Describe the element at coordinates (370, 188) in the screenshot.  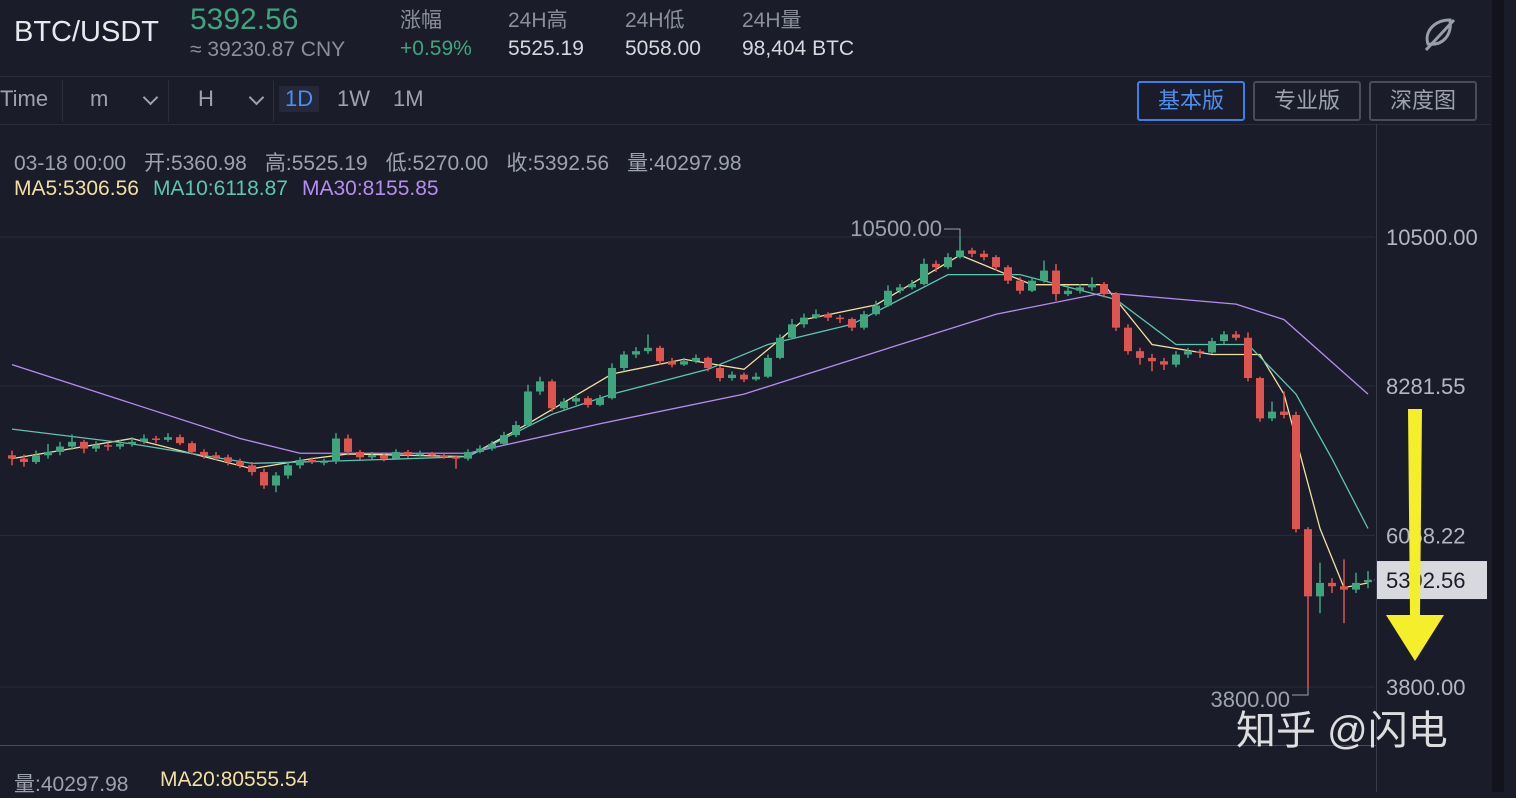
I see `legend-entry: MA30:8155.85` at that location.